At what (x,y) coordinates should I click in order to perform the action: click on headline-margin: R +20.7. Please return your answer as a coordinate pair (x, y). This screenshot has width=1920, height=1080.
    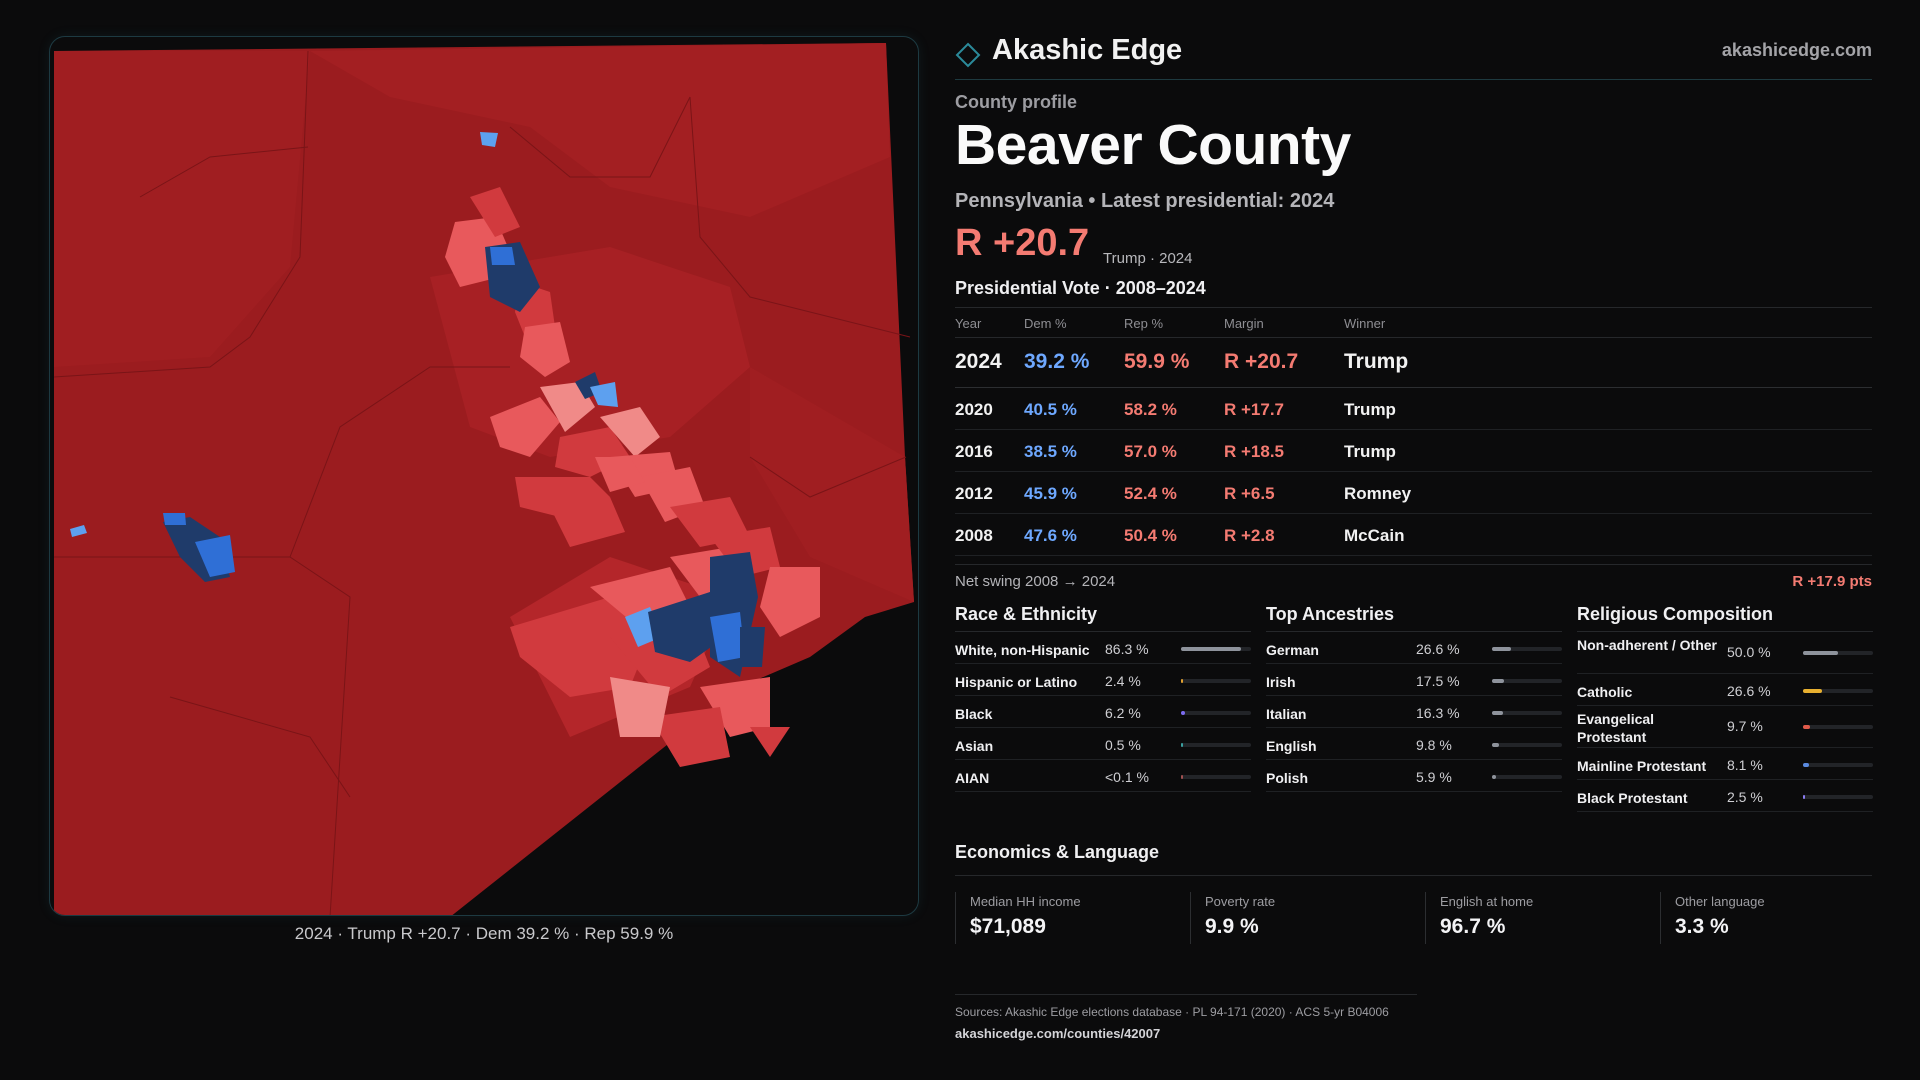
    Looking at the image, I should click on (1022, 243).